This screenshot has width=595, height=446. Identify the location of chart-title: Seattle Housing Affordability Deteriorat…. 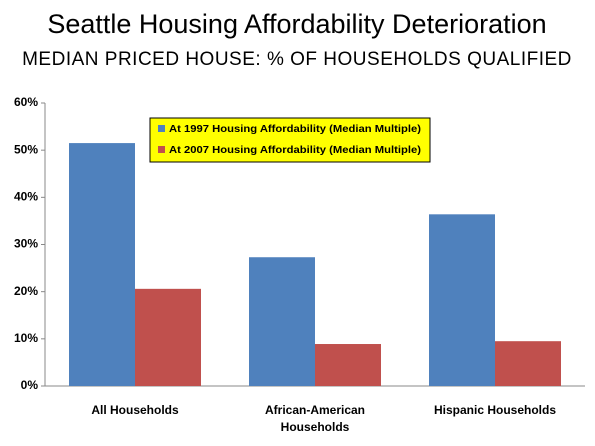
(296, 24).